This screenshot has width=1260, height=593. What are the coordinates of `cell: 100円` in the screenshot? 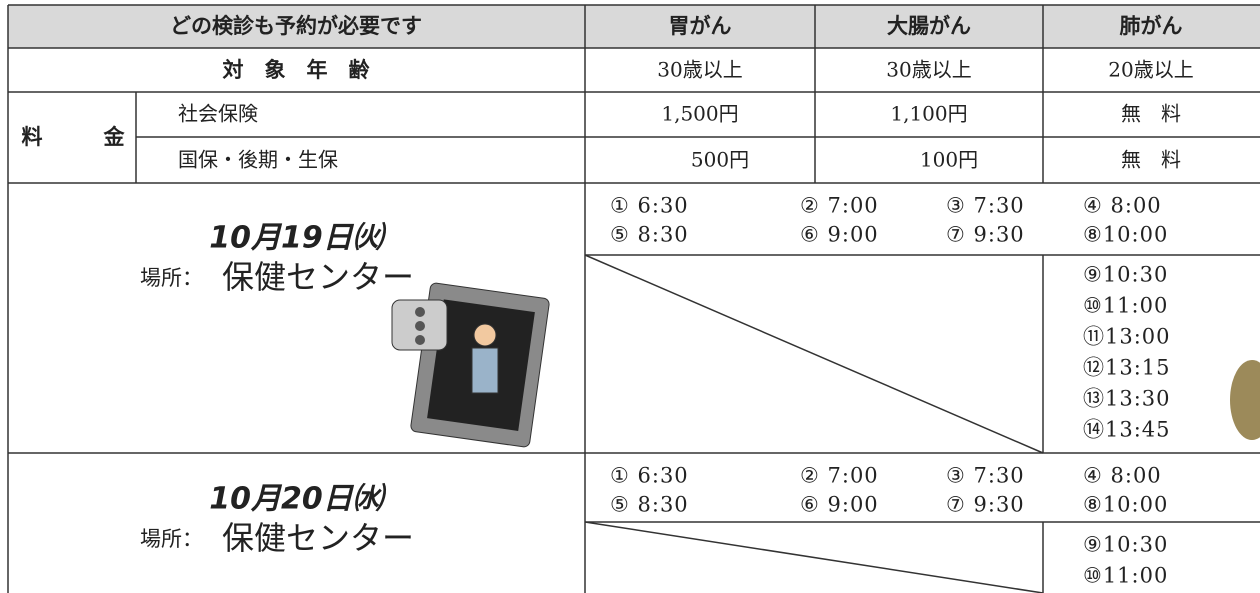 It's located at (949, 160).